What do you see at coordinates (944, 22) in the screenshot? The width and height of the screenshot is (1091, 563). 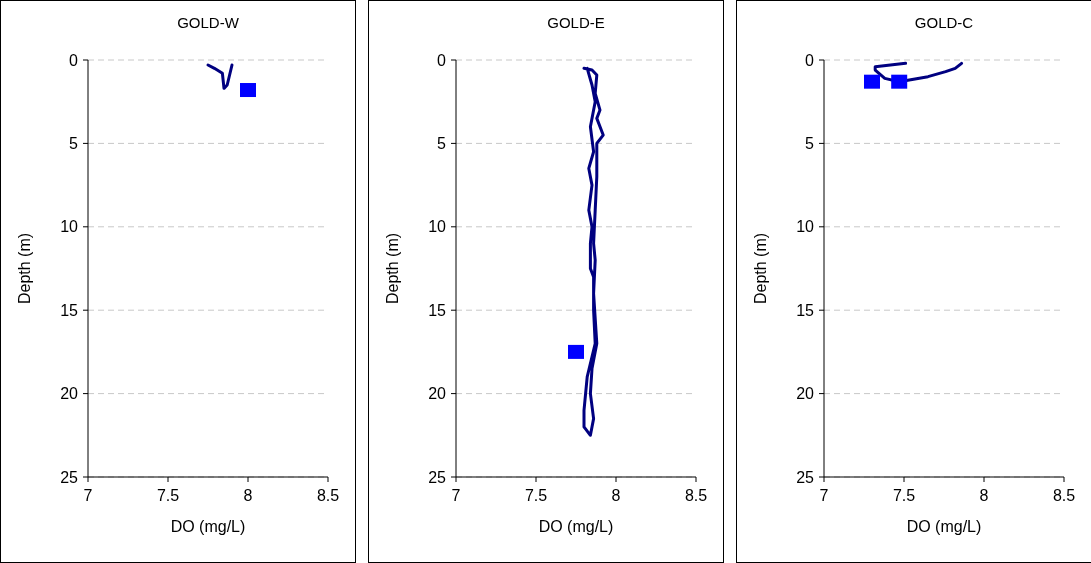 I see `chart-title: GOLD-C` at bounding box center [944, 22].